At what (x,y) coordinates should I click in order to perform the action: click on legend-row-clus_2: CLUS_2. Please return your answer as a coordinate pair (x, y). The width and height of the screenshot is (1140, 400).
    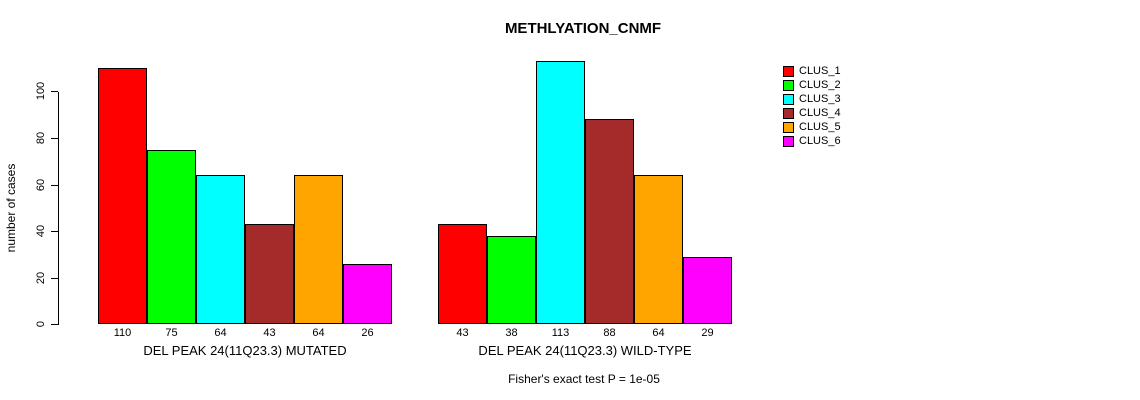
    Looking at the image, I should click on (812, 85).